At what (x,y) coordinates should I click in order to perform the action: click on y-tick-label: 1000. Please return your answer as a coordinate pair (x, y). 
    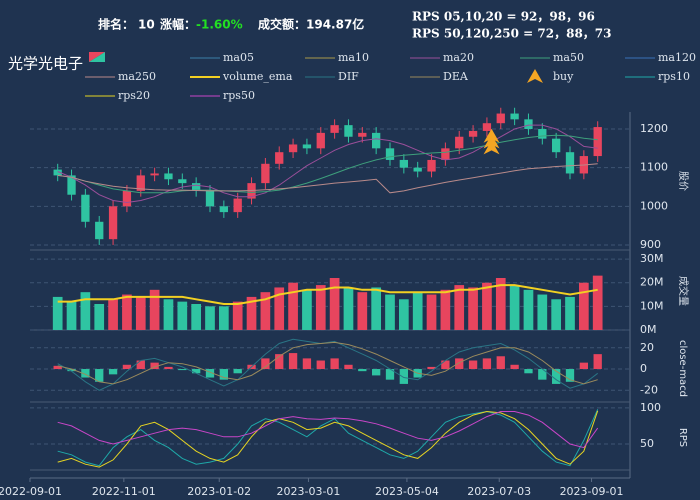
    Looking at the image, I should click on (654, 205).